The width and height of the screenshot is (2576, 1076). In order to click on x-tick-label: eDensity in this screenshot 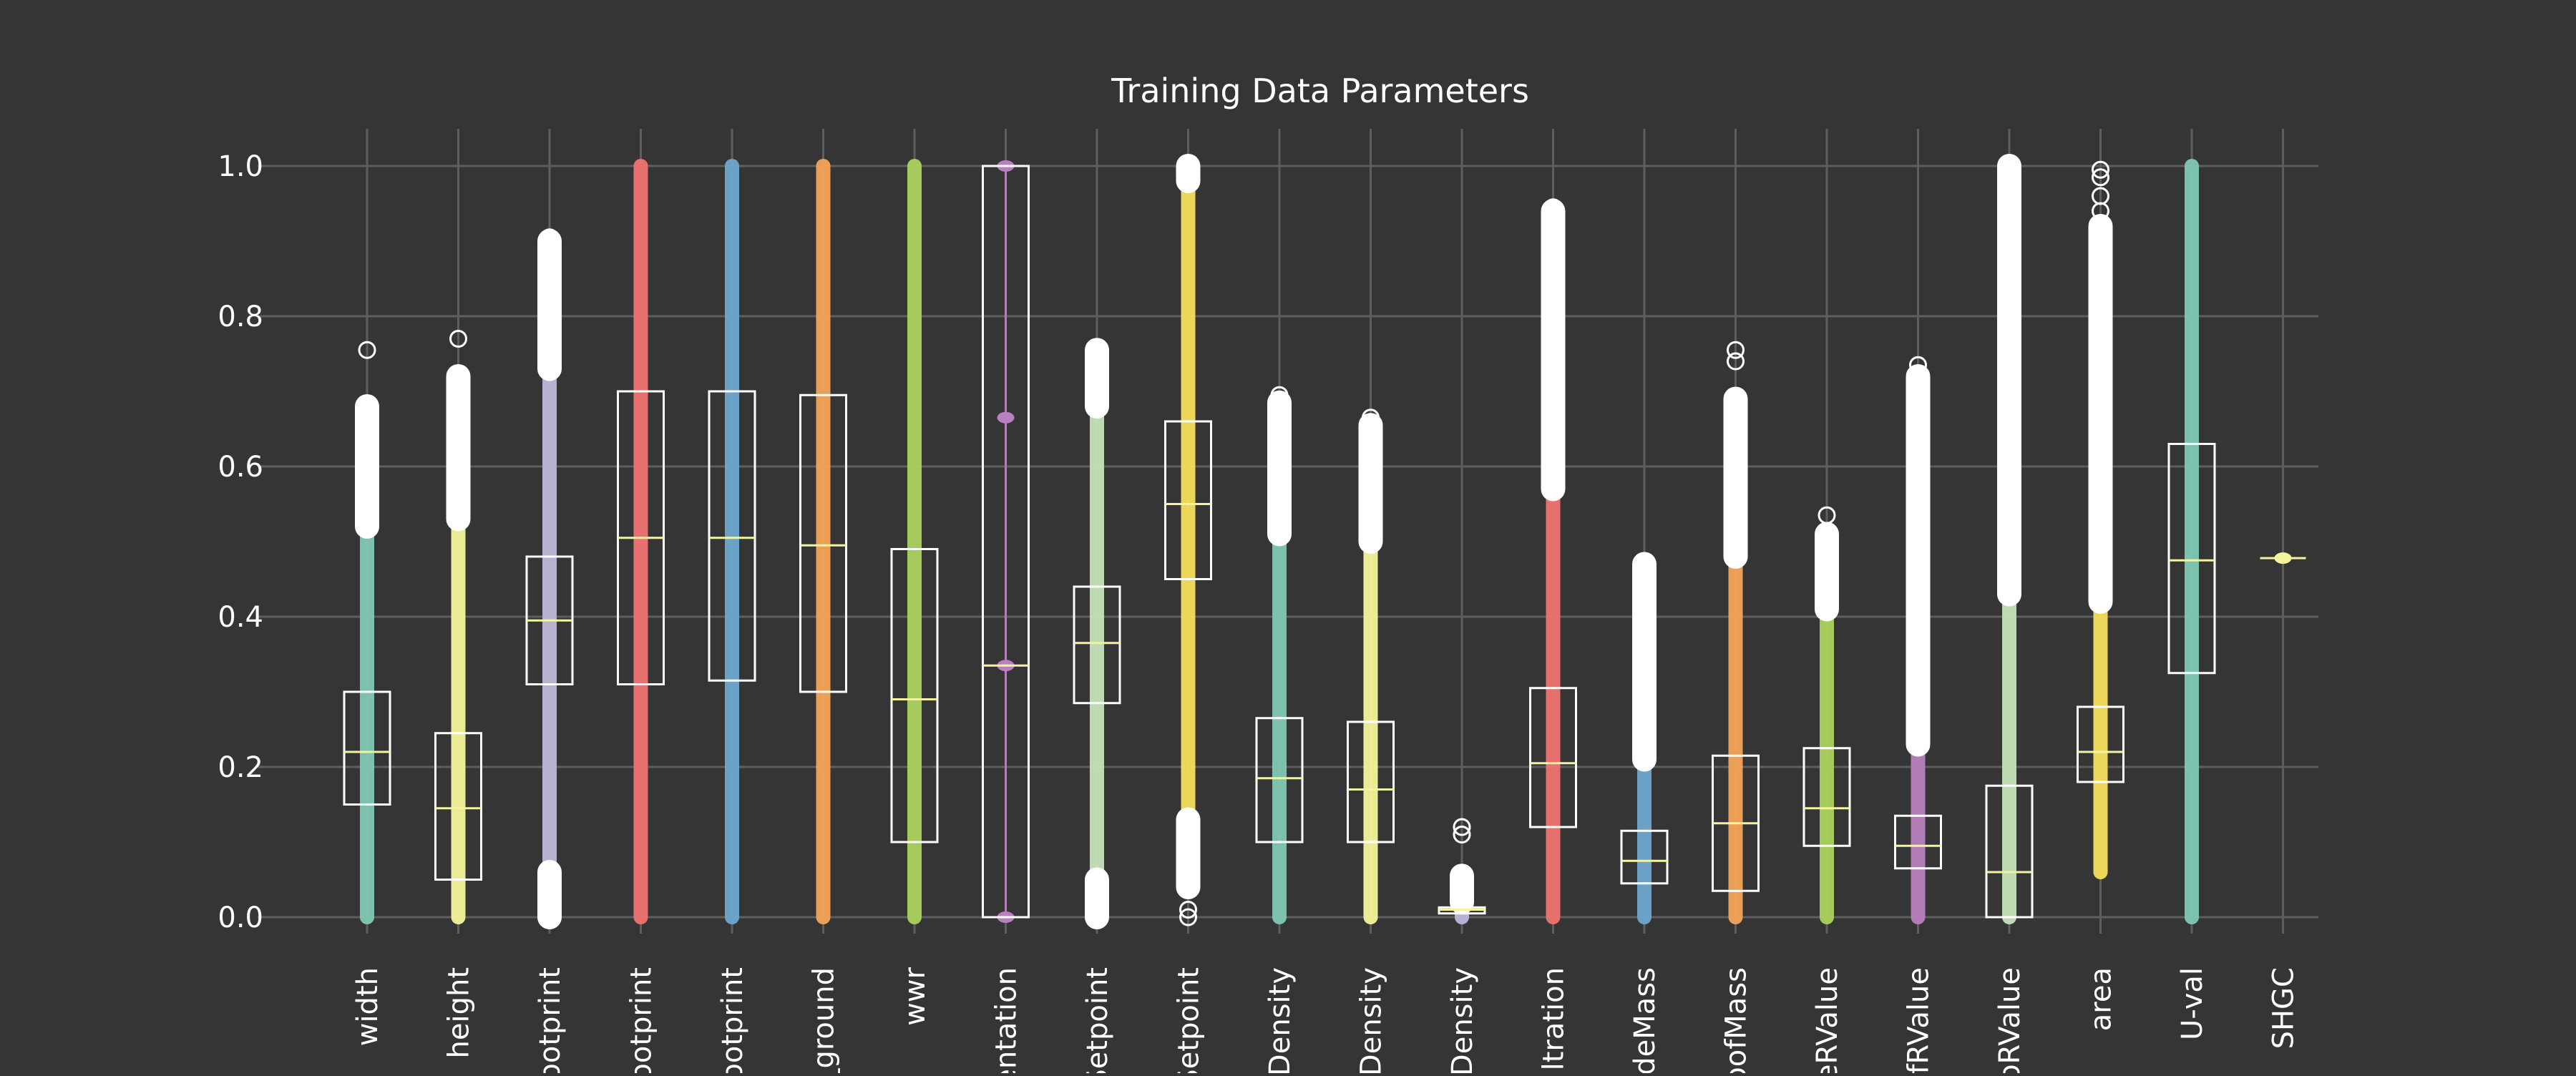, I will do `click(1462, 1020)`.